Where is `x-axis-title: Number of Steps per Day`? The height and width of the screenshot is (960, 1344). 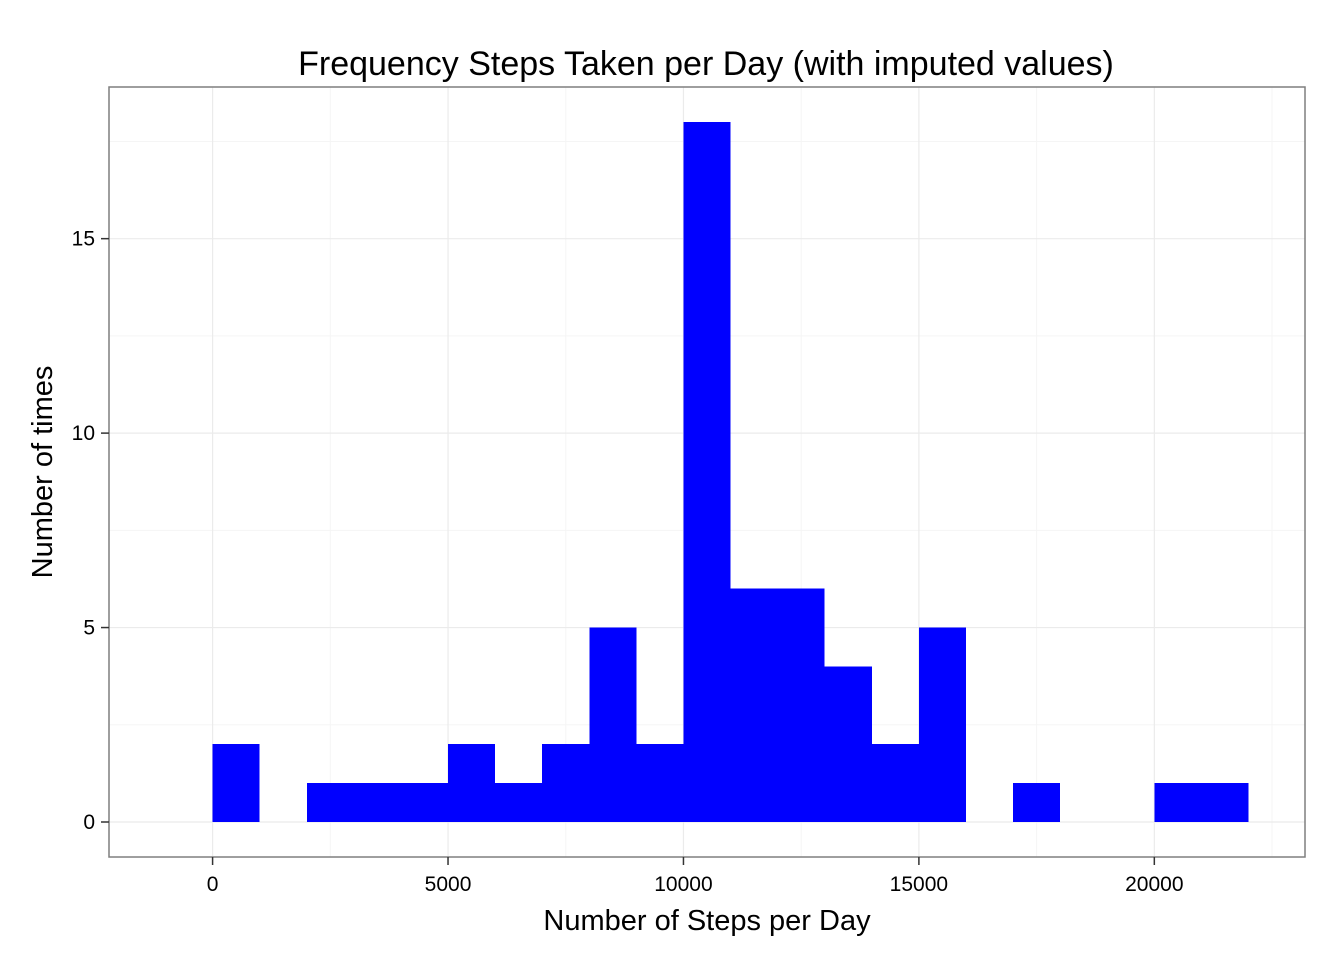
x-axis-title: Number of Steps per Day is located at coordinates (707, 921).